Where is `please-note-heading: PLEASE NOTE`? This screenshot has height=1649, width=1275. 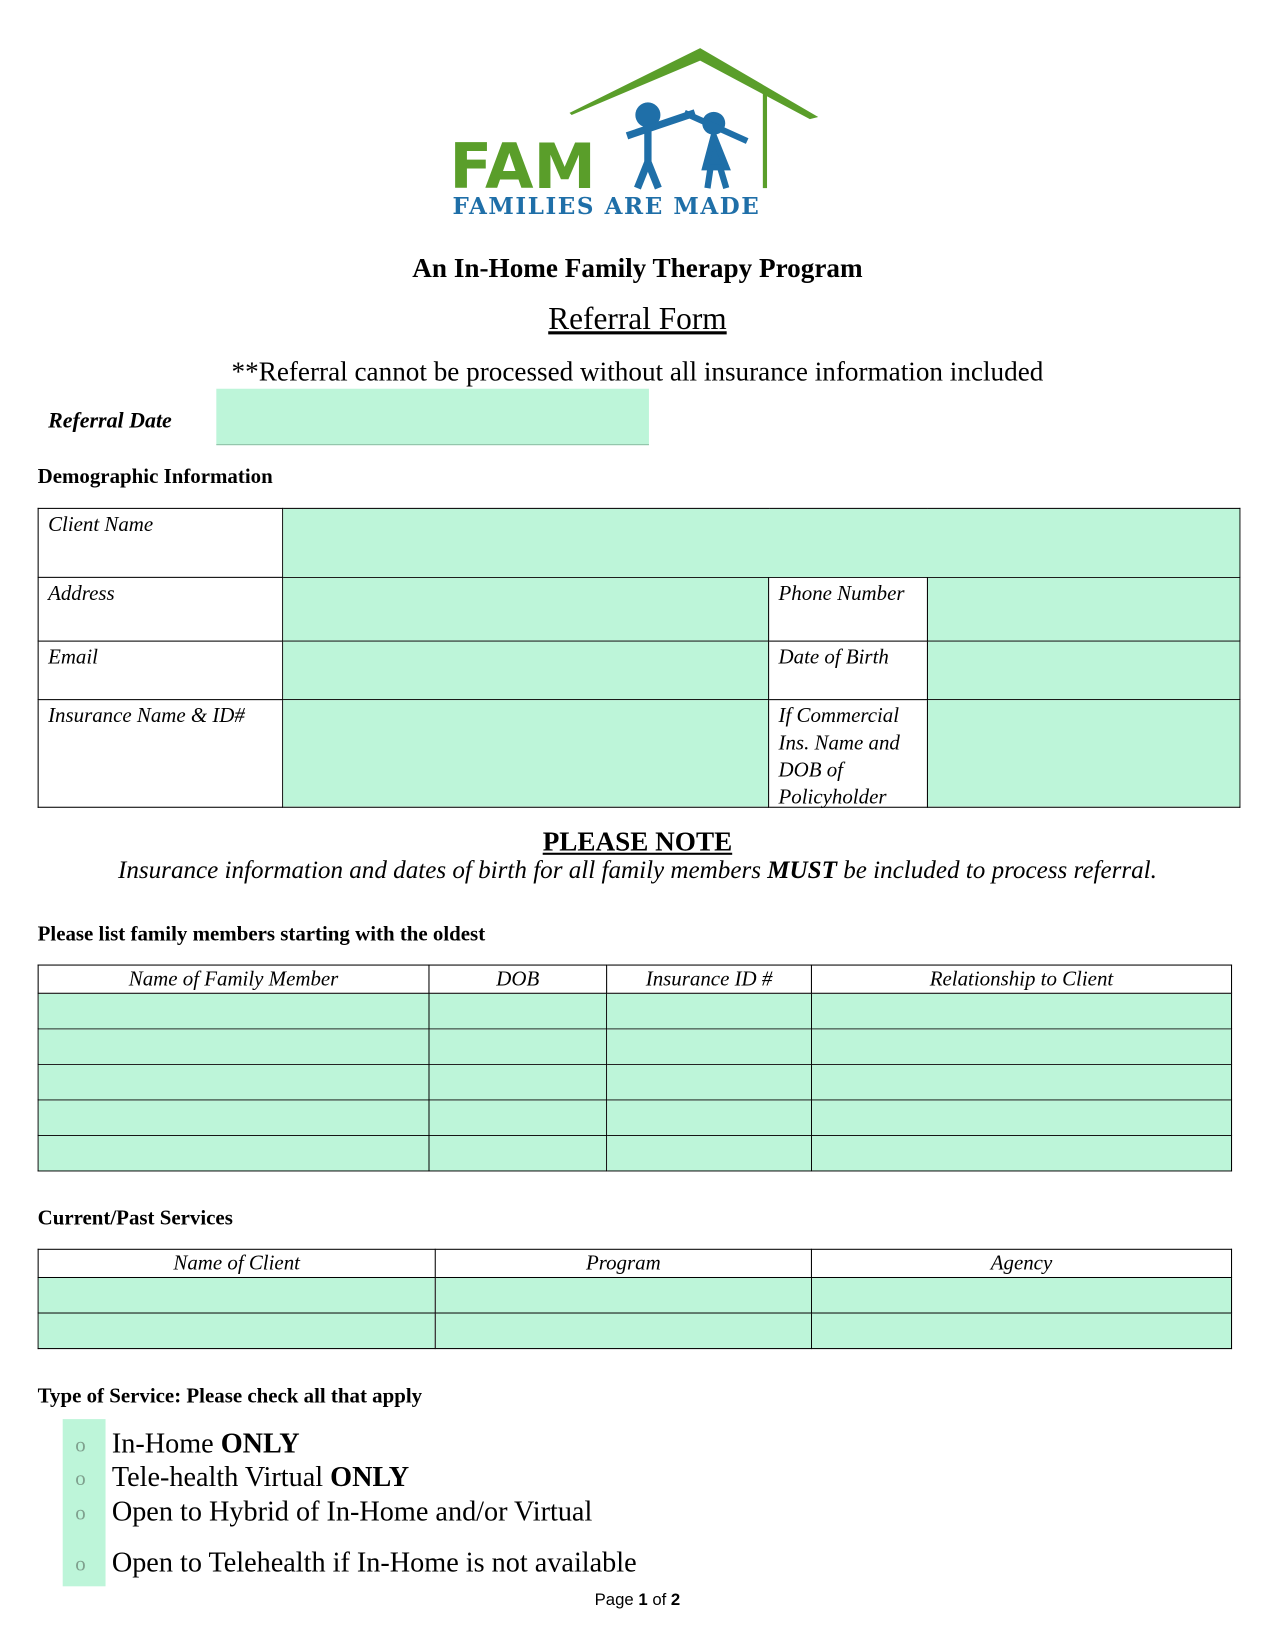
please-note-heading: PLEASE NOTE is located at coordinates (637, 841).